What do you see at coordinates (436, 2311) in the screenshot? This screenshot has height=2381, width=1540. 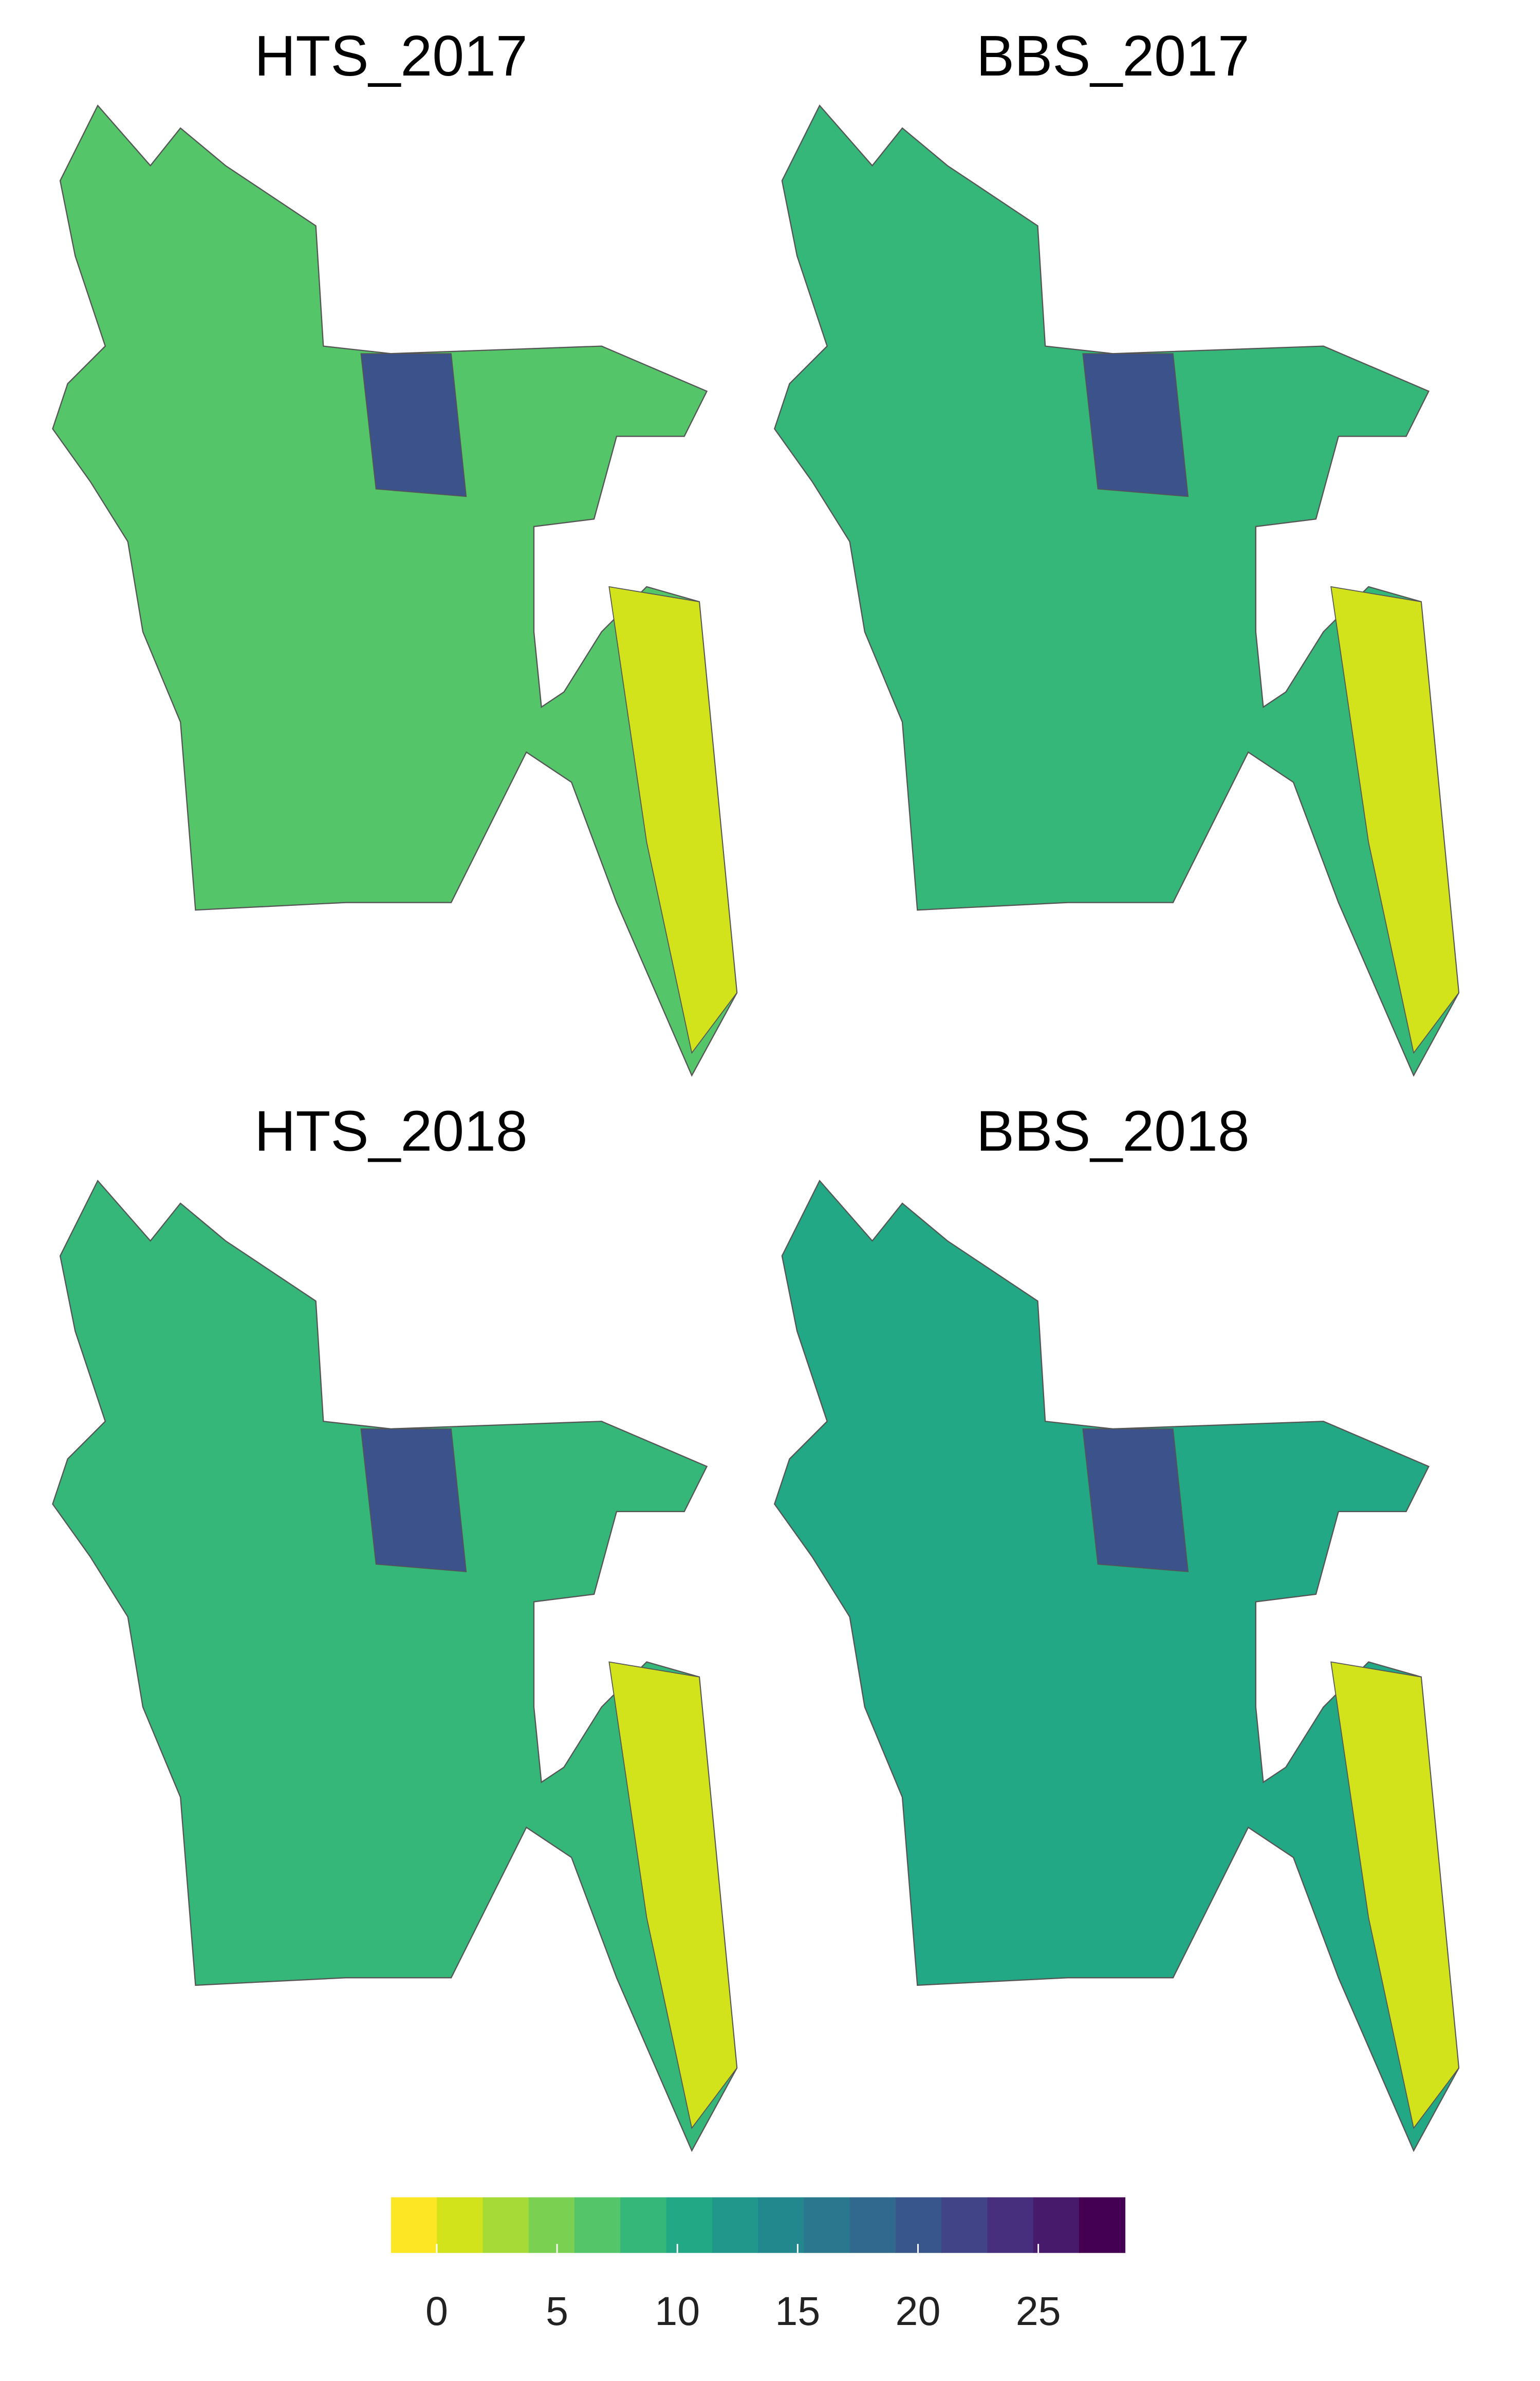 I see `legend-tick-label: 0` at bounding box center [436, 2311].